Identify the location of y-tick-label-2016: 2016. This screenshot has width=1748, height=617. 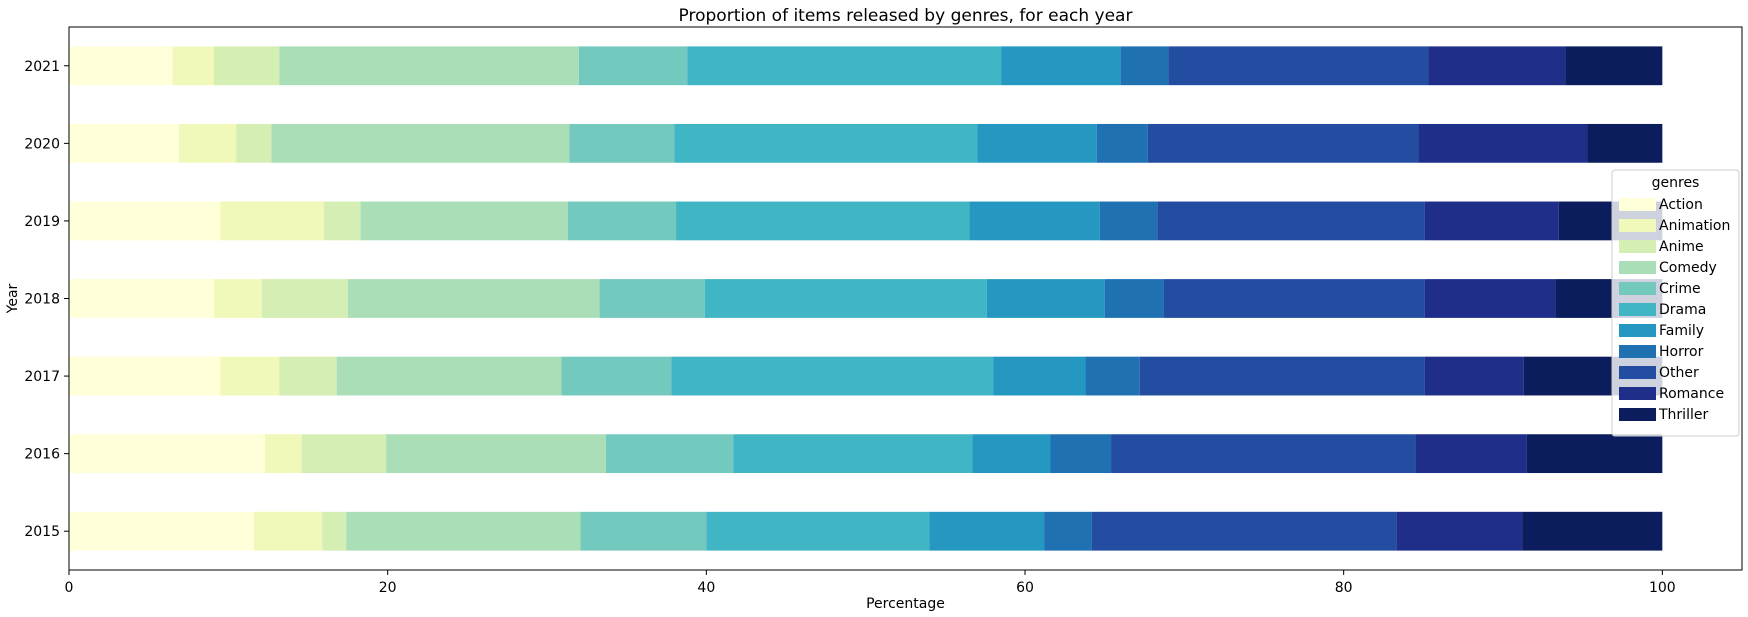
(42, 455).